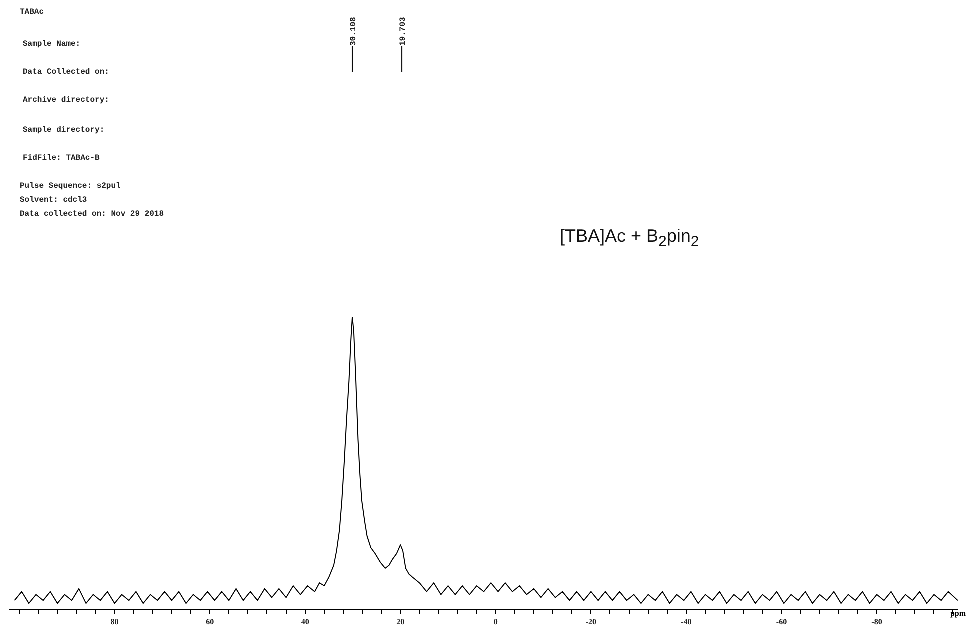 The width and height of the screenshot is (966, 630). I want to click on text: FidFile: TABAc-B, so click(61, 158).